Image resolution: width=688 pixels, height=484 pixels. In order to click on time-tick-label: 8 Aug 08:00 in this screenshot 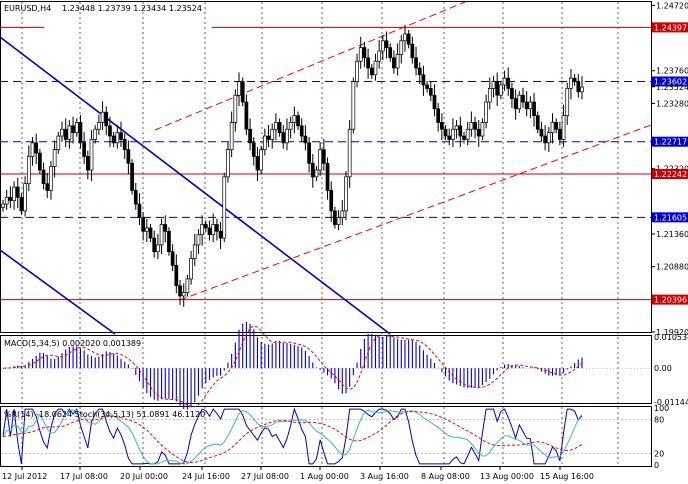, I will do `click(445, 476)`.